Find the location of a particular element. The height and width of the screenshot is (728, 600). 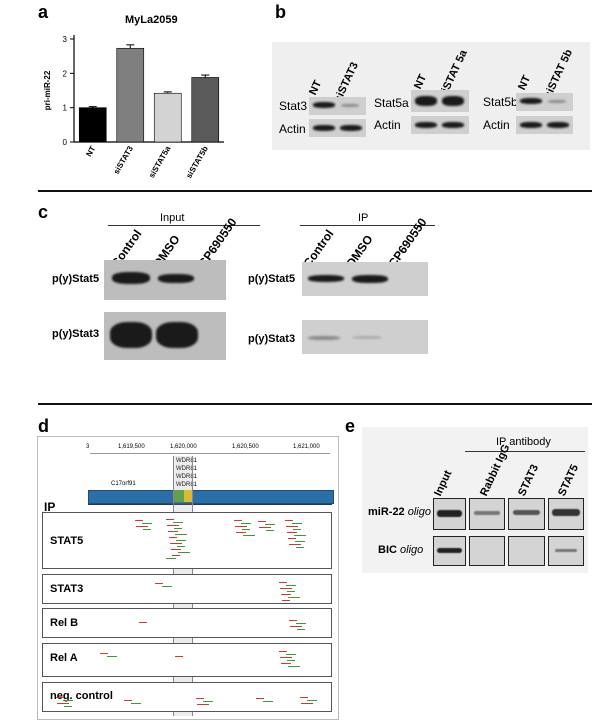

y-tick-label: 0 is located at coordinates (65, 142).